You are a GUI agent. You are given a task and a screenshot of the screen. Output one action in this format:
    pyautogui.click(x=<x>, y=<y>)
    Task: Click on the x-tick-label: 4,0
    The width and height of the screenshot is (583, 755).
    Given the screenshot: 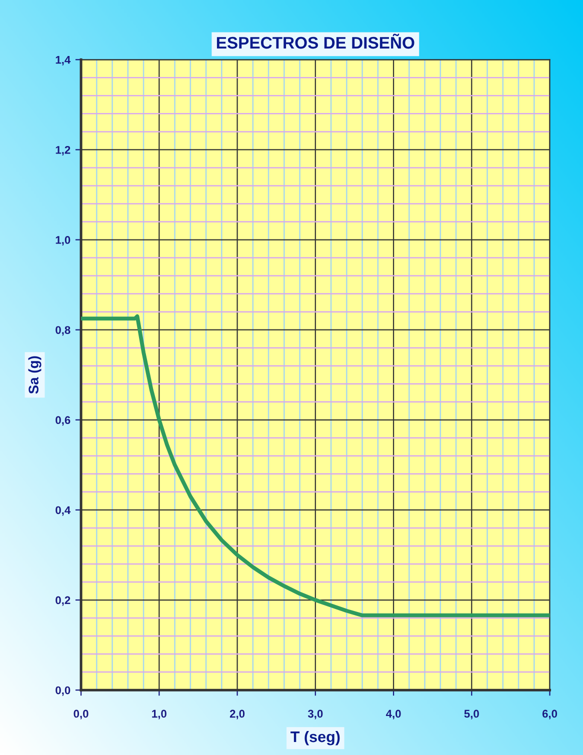 What is the action you would take?
    pyautogui.click(x=393, y=715)
    